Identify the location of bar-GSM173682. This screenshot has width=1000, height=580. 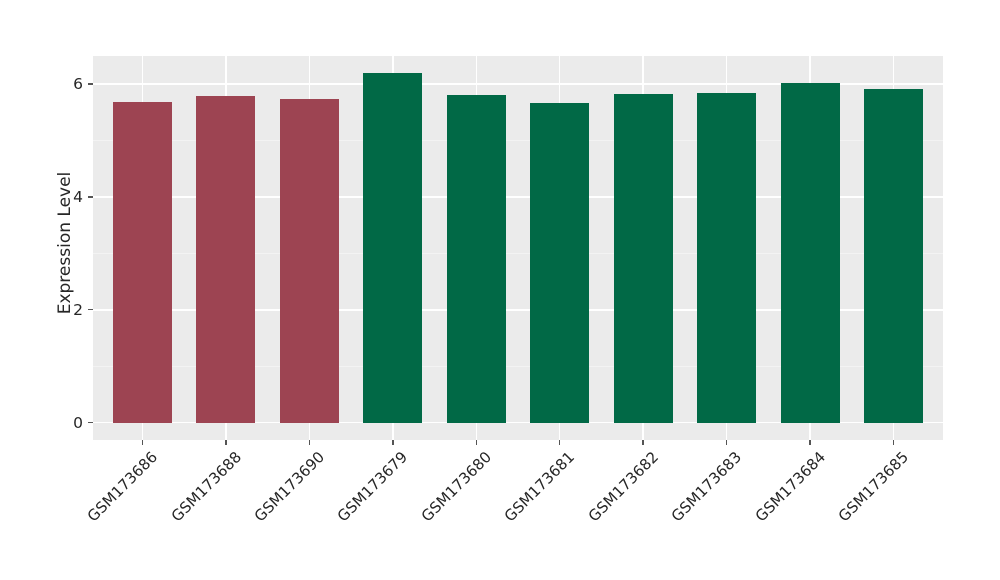
(643, 258).